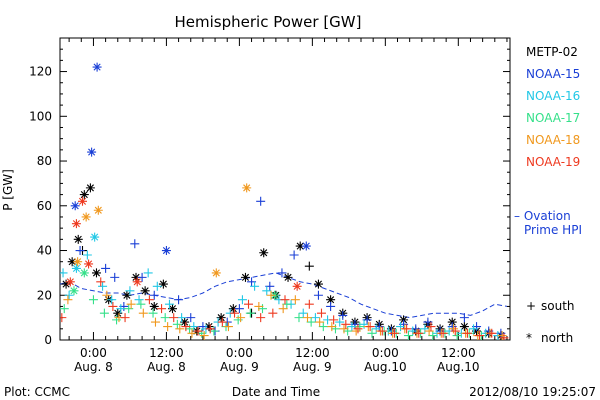 The image size is (600, 400). What do you see at coordinates (284, 295) in the screenshot?
I see `ovation-prime-hpi-line` at bounding box center [284, 295].